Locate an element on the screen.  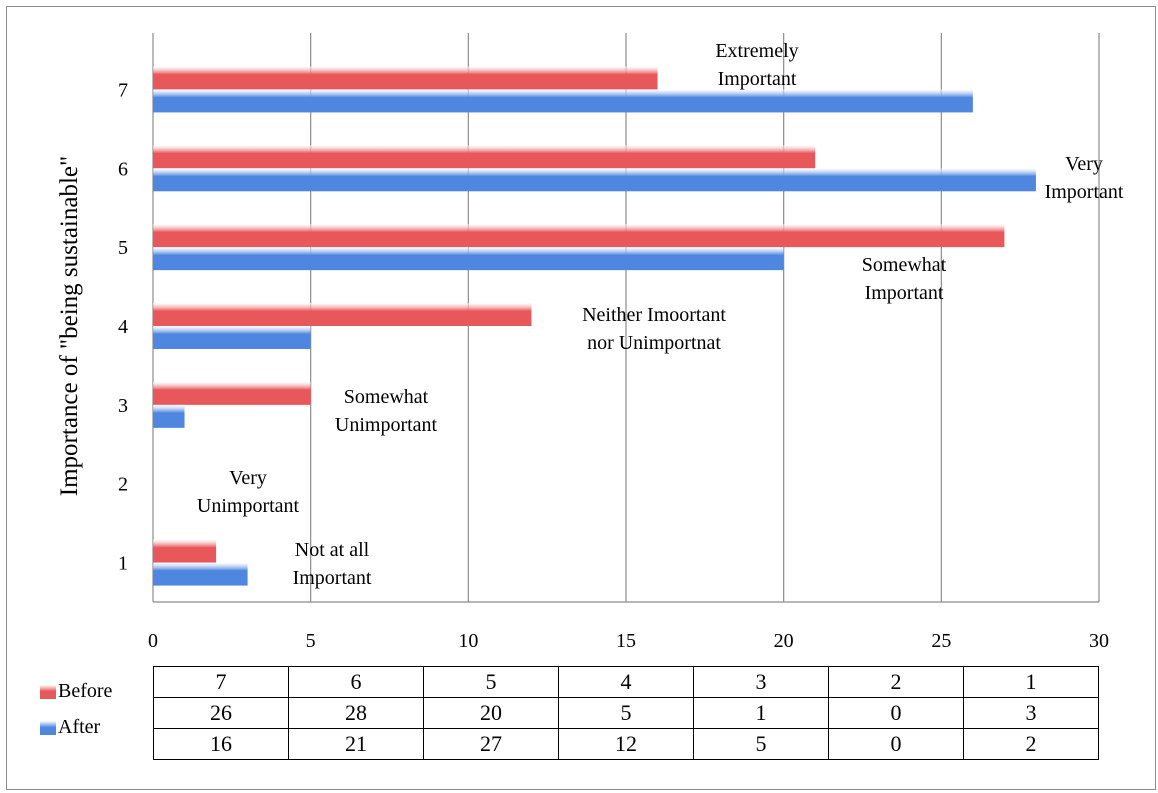
bar-annotation: Not at all Important is located at coordinates (332, 564).